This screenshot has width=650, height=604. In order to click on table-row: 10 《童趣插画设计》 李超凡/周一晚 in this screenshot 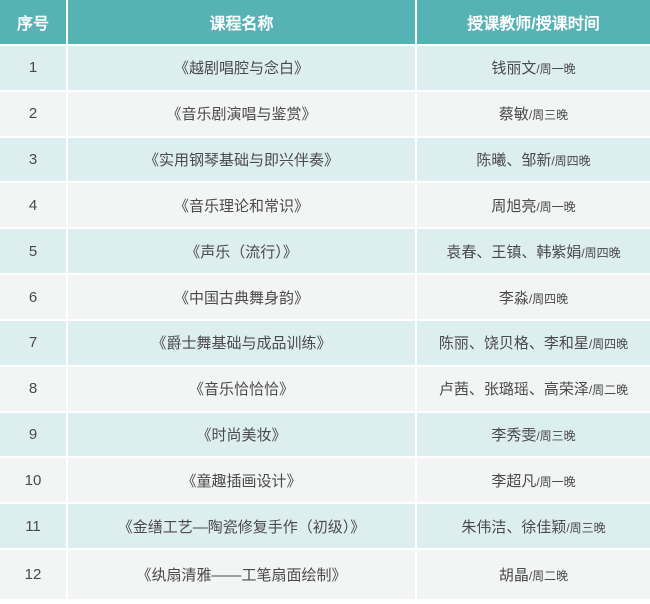, I will do `click(325, 479)`.